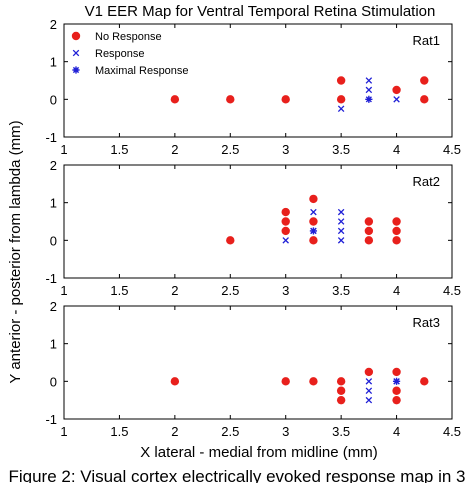 Image resolution: width=474 pixels, height=483 pixels. I want to click on legend-entry: Response, so click(120, 54).